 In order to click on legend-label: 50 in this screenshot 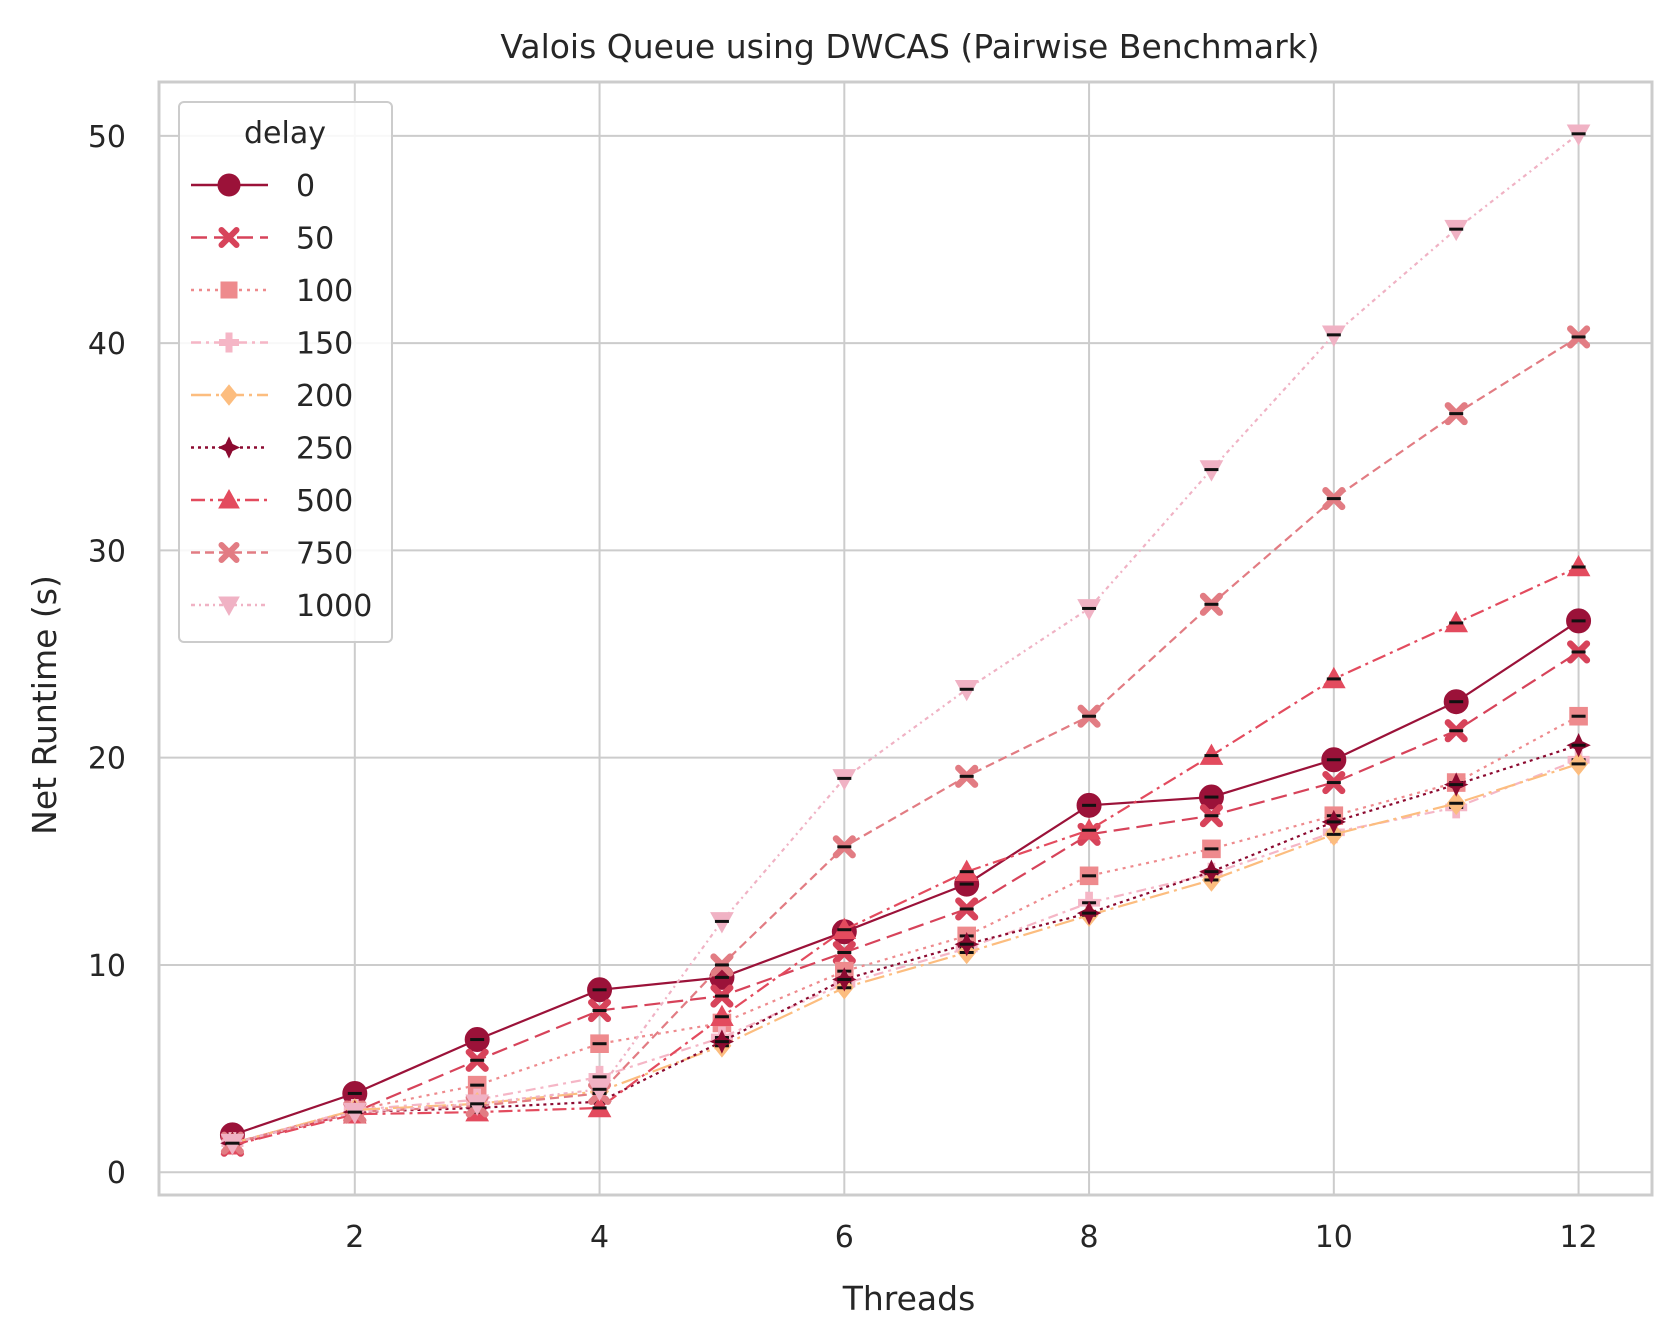, I will do `click(315, 239)`.